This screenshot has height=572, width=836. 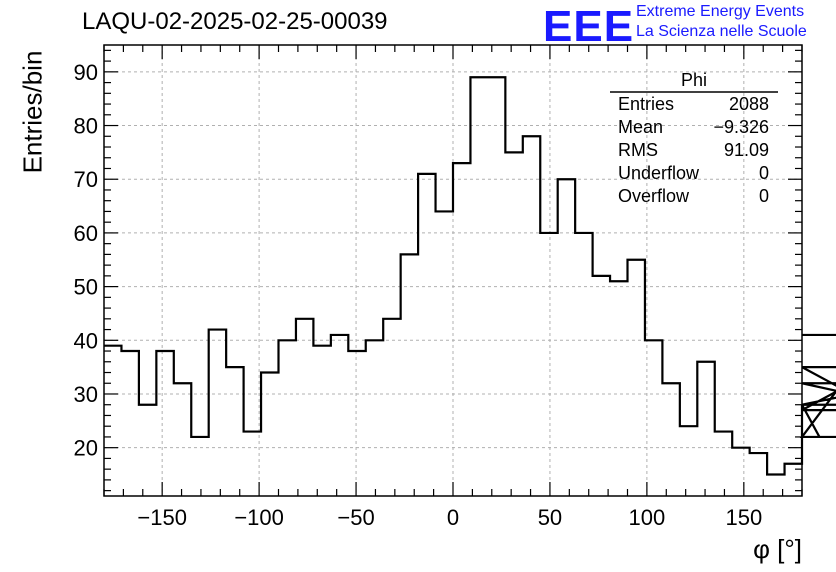 What do you see at coordinates (86, 340) in the screenshot?
I see `y-tick-label: 40` at bounding box center [86, 340].